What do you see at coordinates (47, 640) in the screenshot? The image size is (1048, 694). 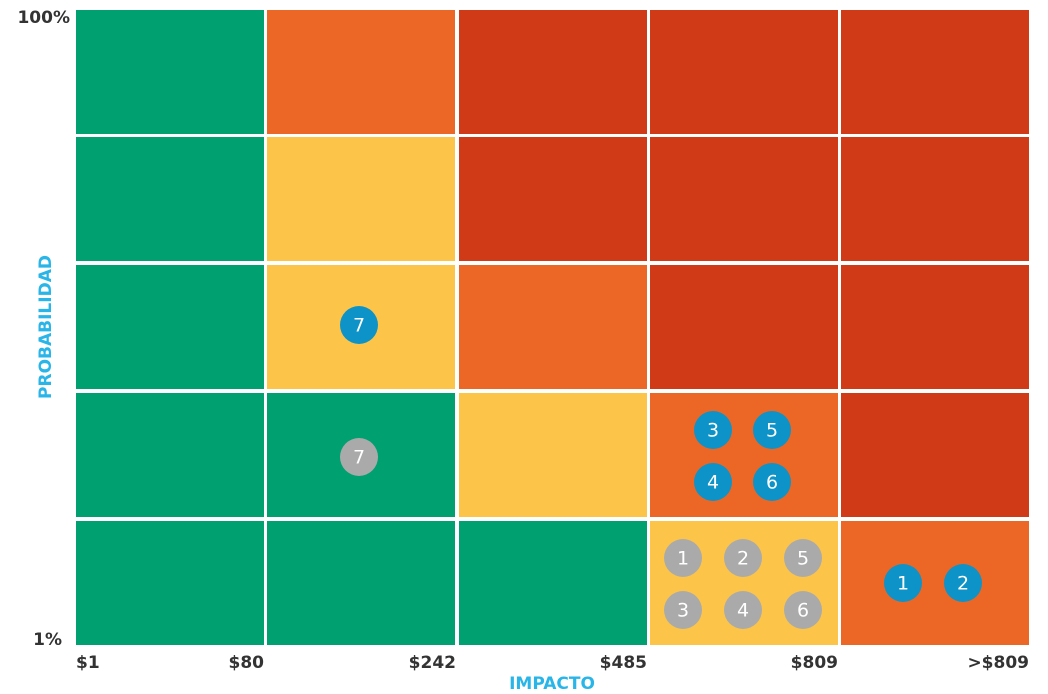 I see `y-bottom-label: 1%` at bounding box center [47, 640].